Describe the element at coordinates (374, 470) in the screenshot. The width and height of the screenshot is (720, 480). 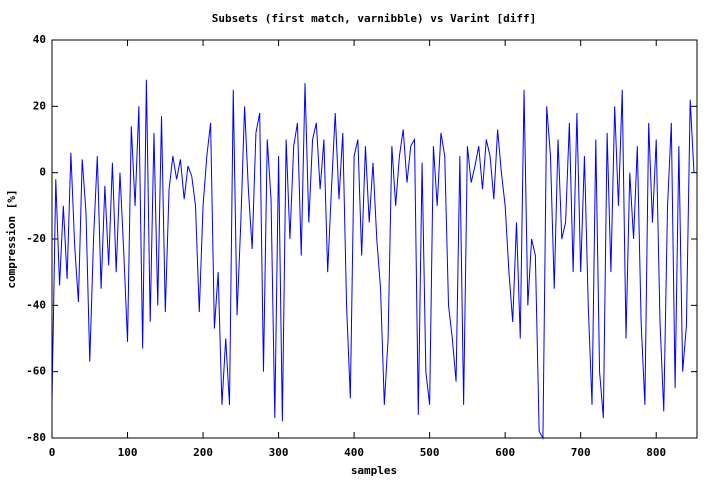
I see `x-axis-label: samples` at that location.